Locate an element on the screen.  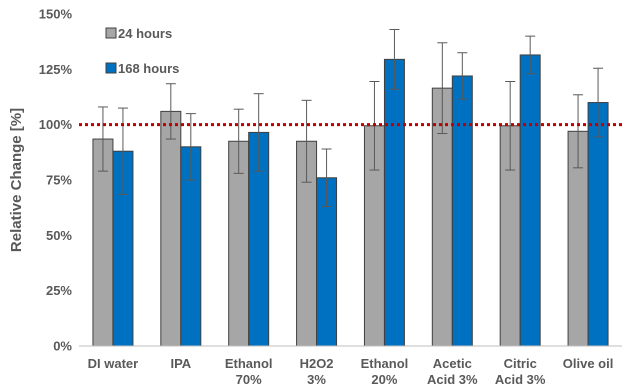
category-label-line: Citric is located at coordinates (520, 363).